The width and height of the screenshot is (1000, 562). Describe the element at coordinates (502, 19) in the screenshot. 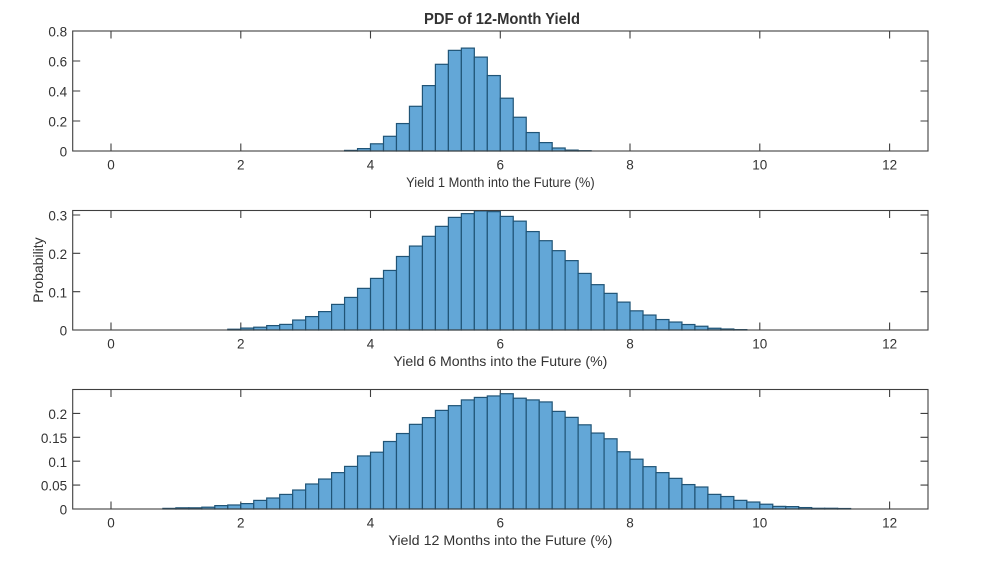

I see `svg-text: PDF of 12-Month Yield` at that location.